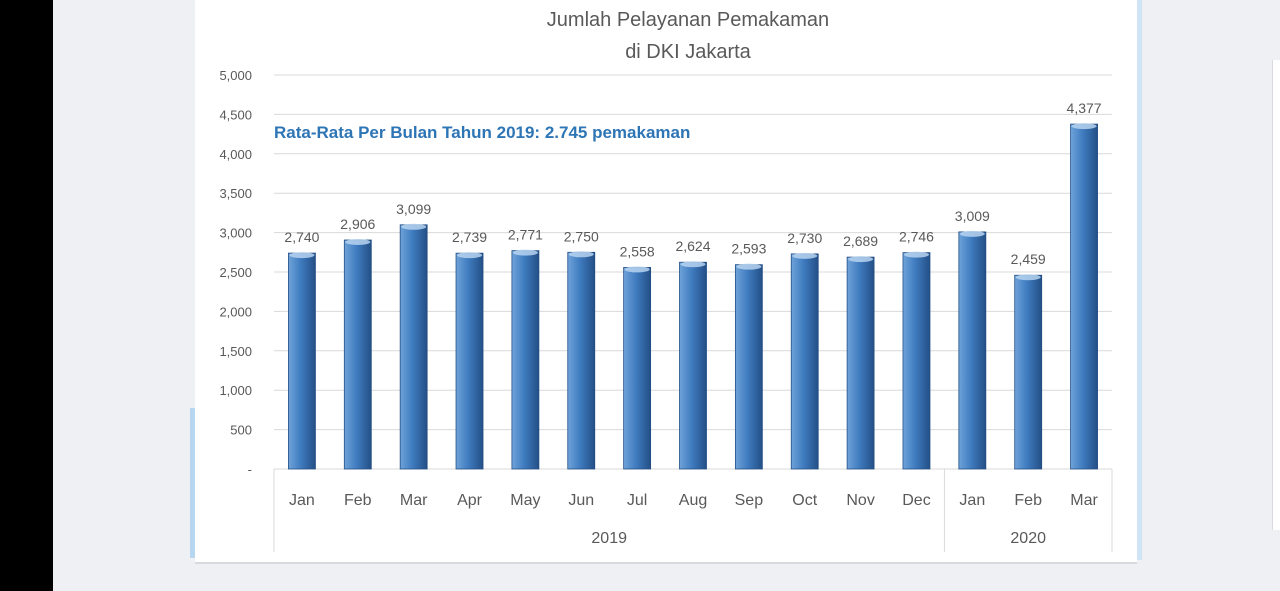 The width and height of the screenshot is (1280, 591). What do you see at coordinates (235, 154) in the screenshot?
I see `y-tick-label: 4,000` at bounding box center [235, 154].